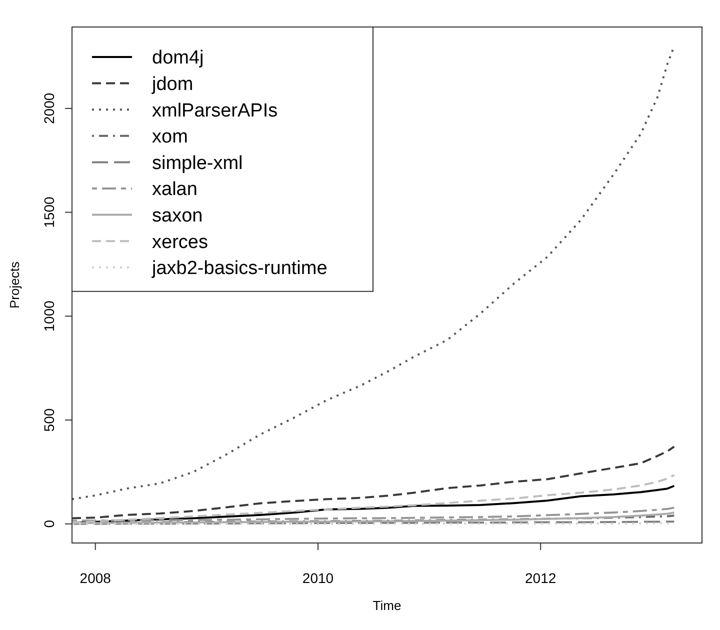 Image resolution: width=720 pixels, height=630 pixels. What do you see at coordinates (387, 605) in the screenshot?
I see `x-axis-title: Time` at bounding box center [387, 605].